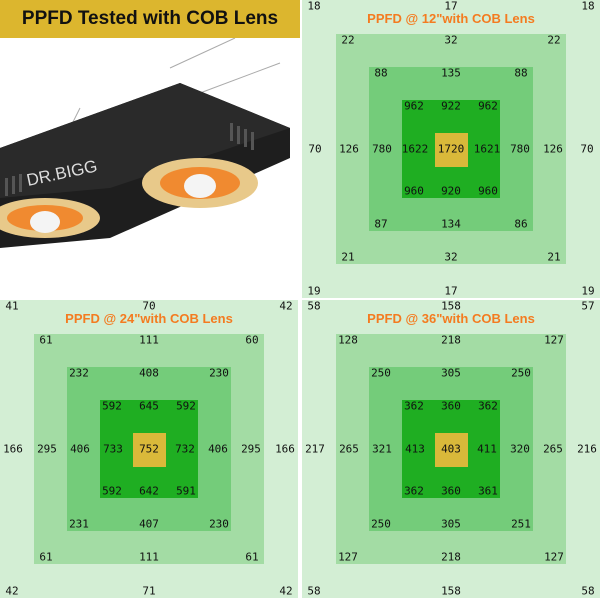 This screenshot has width=600, height=600. I want to click on ppfd-value: 134, so click(451, 224).